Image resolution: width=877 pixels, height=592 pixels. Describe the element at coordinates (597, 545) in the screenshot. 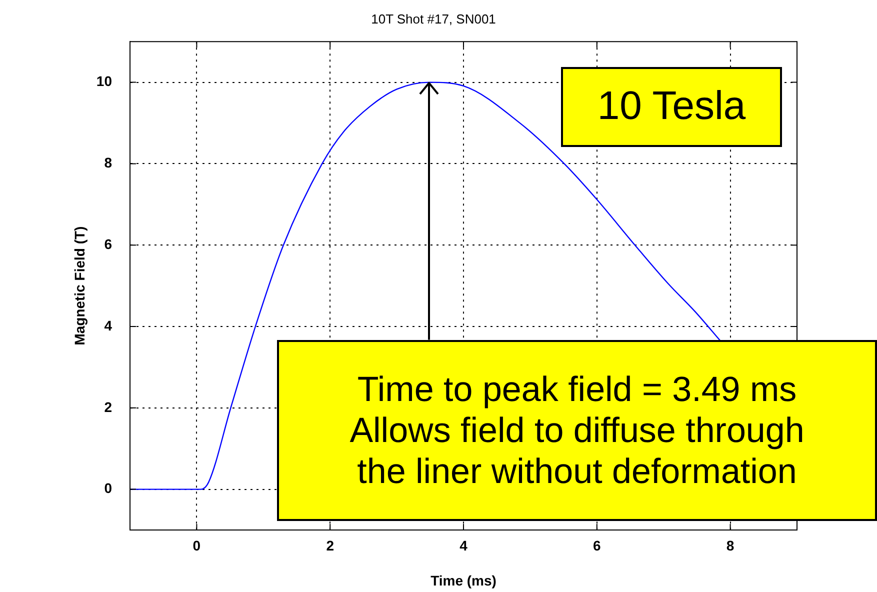

I see `x-tick-label: 6` at that location.